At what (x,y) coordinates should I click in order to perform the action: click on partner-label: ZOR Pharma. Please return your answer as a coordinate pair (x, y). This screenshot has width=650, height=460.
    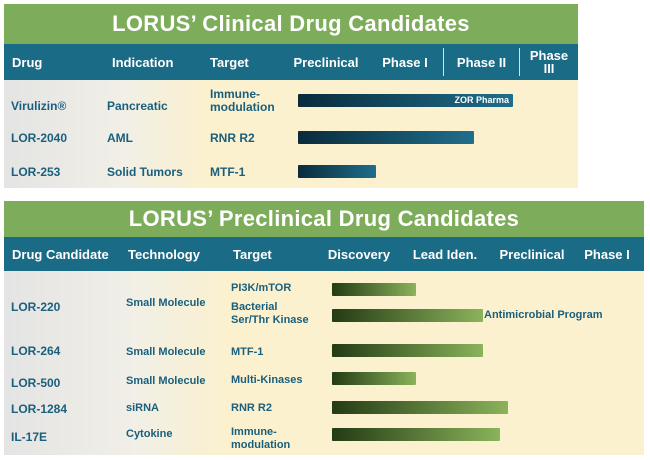
    Looking at the image, I should click on (481, 100).